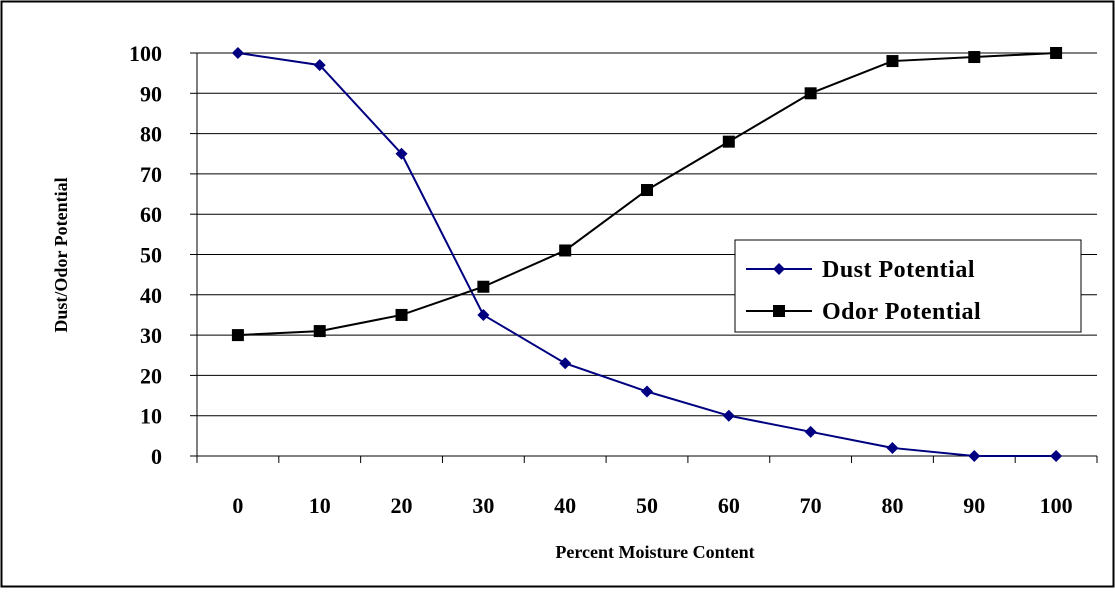 The height and width of the screenshot is (593, 1115). Describe the element at coordinates (811, 505) in the screenshot. I see `x-tick-label: 70` at that location.